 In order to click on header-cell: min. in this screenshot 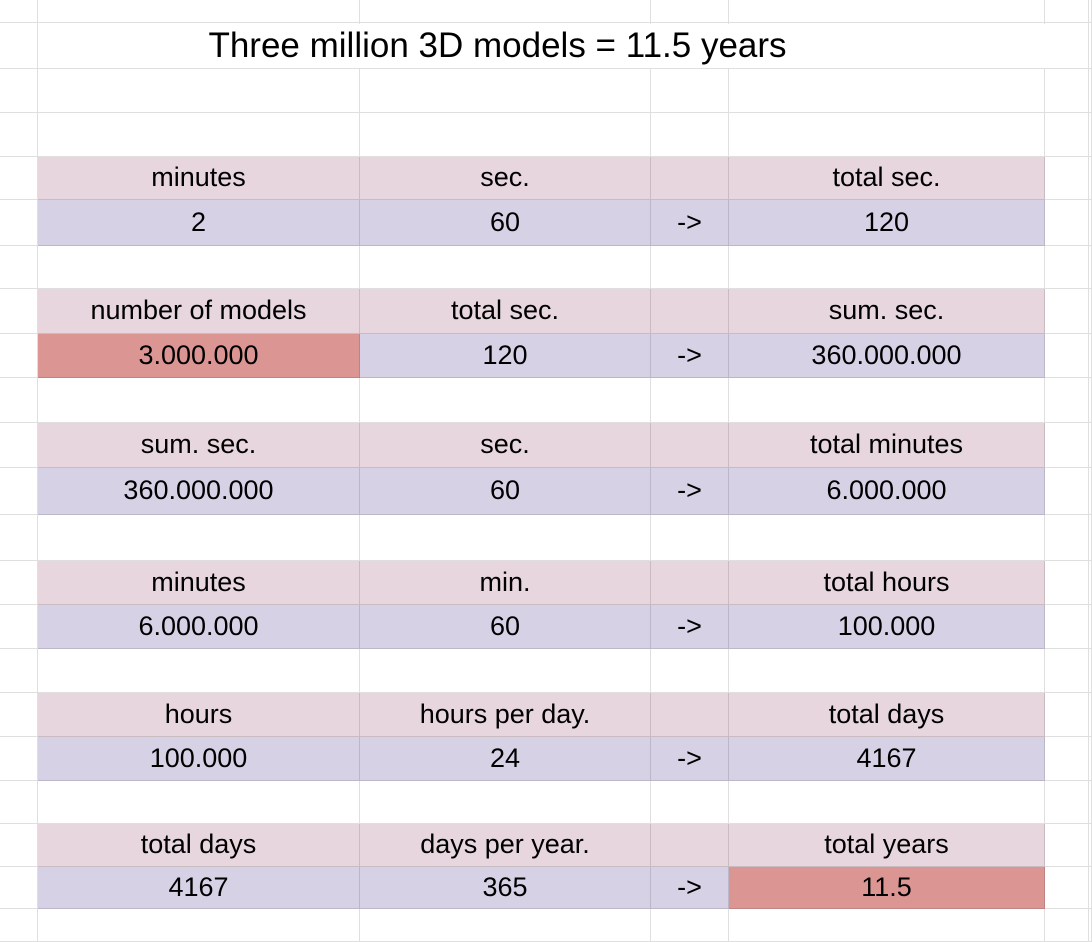, I will do `click(505, 583)`.